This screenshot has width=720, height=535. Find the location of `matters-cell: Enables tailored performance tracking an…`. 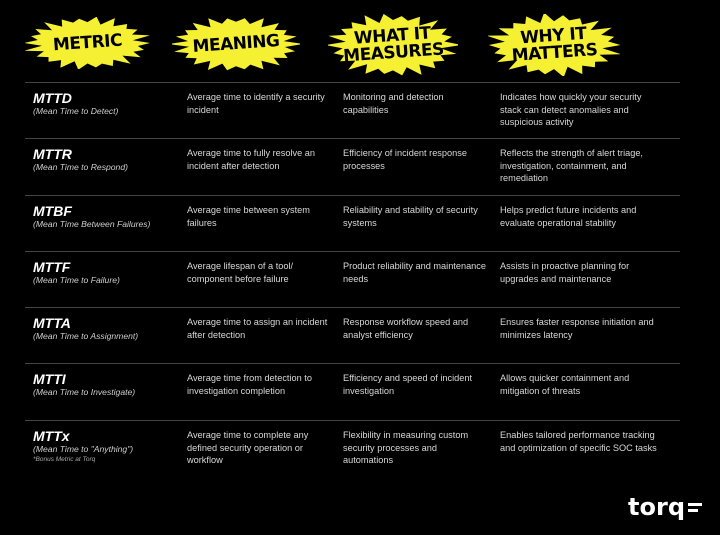

matters-cell: Enables tailored performance tracking an… is located at coordinates (578, 441).